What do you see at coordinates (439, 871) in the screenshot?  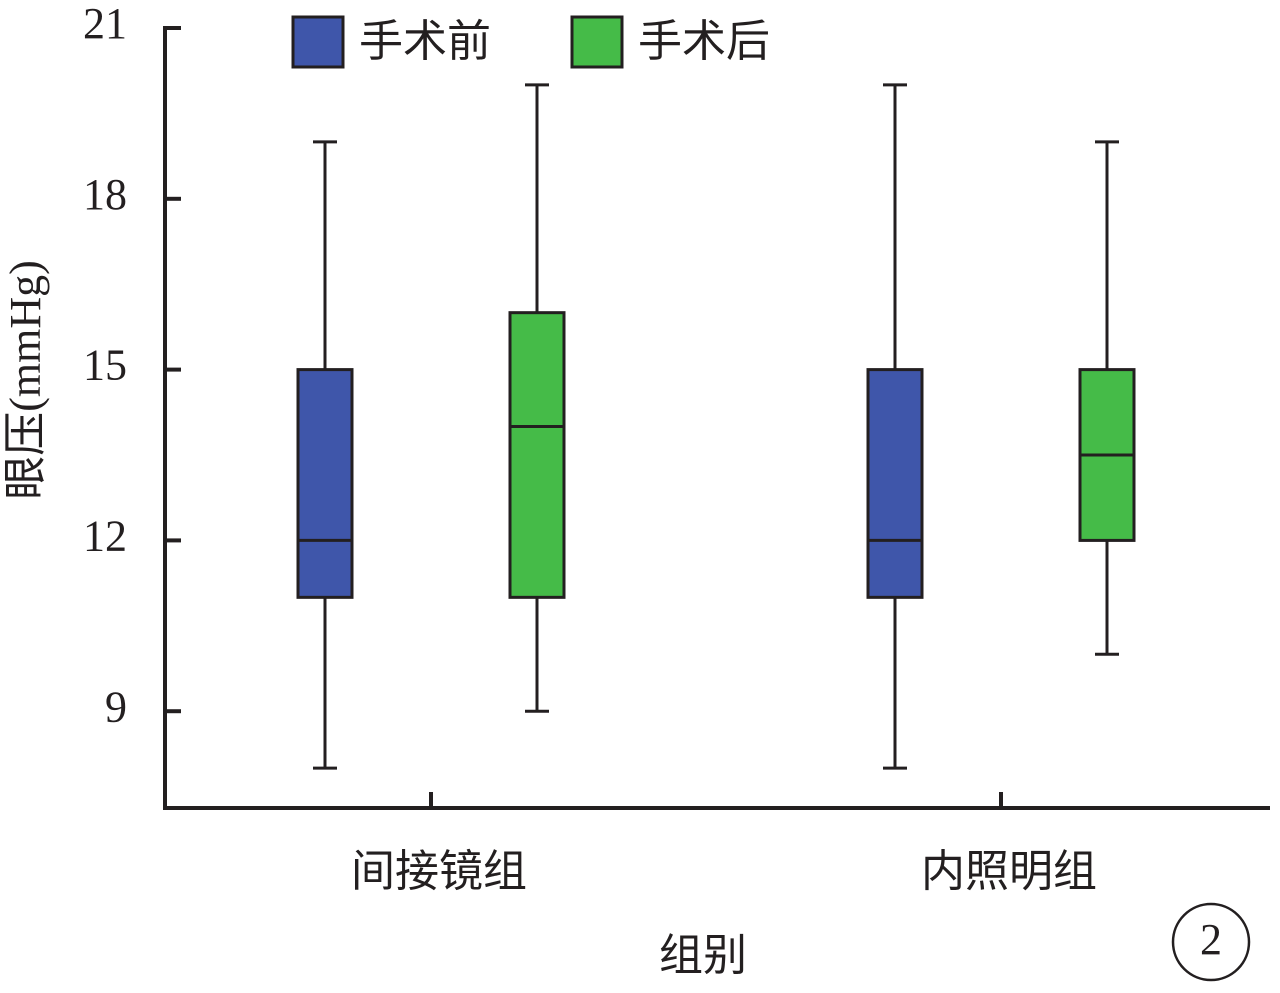 I see `x-tick-label: 间接镜组` at bounding box center [439, 871].